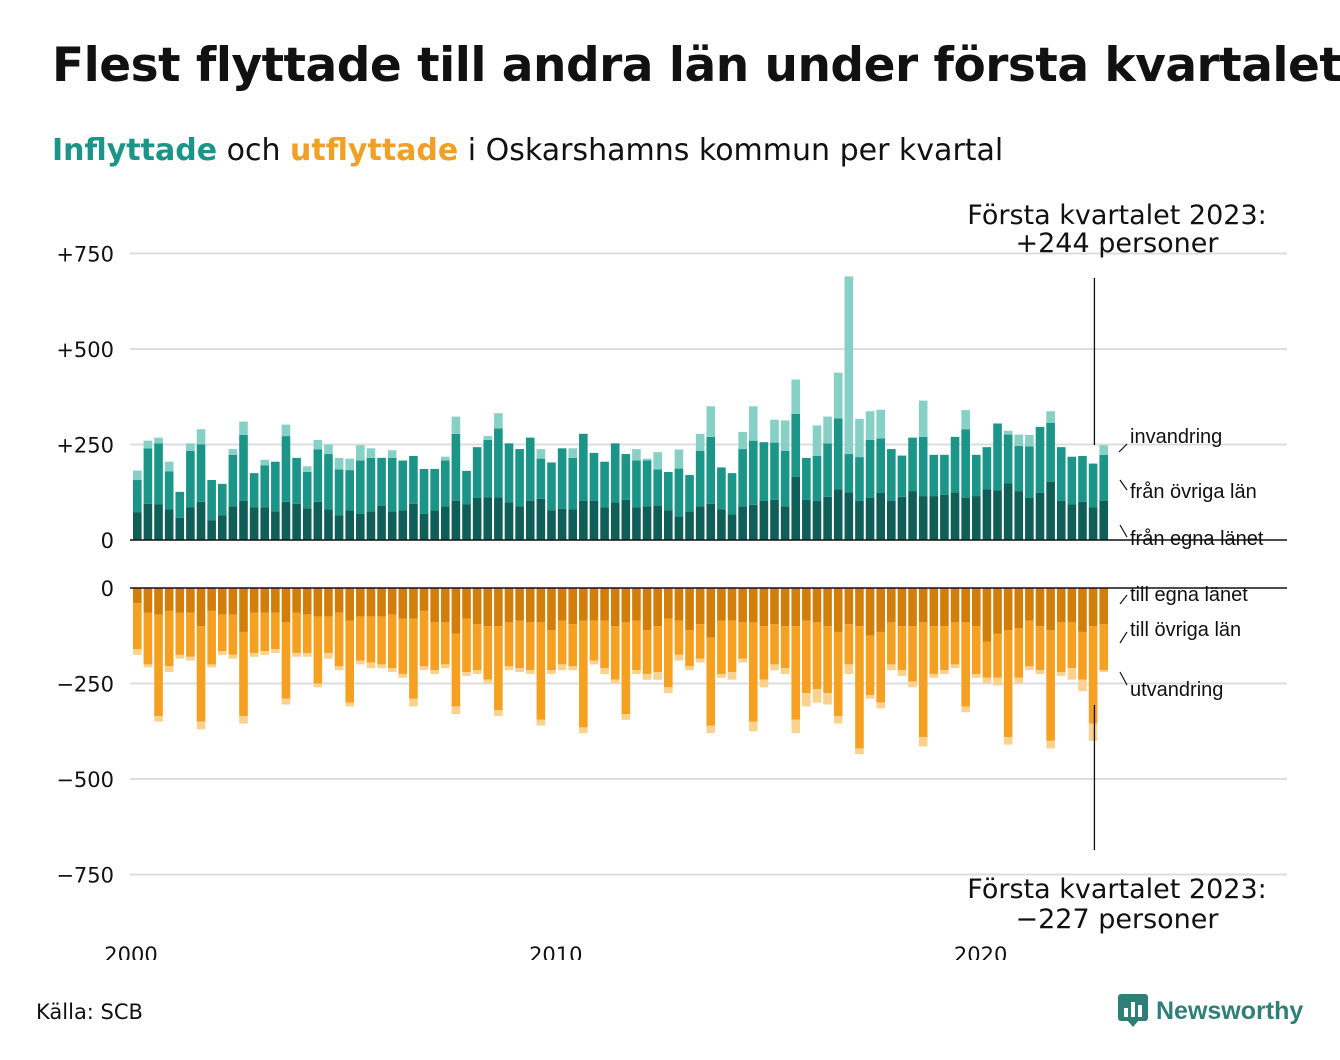 The height and width of the screenshot is (1060, 1340). I want to click on newsworthy-brand: Newsworthy, so click(1210, 1011).